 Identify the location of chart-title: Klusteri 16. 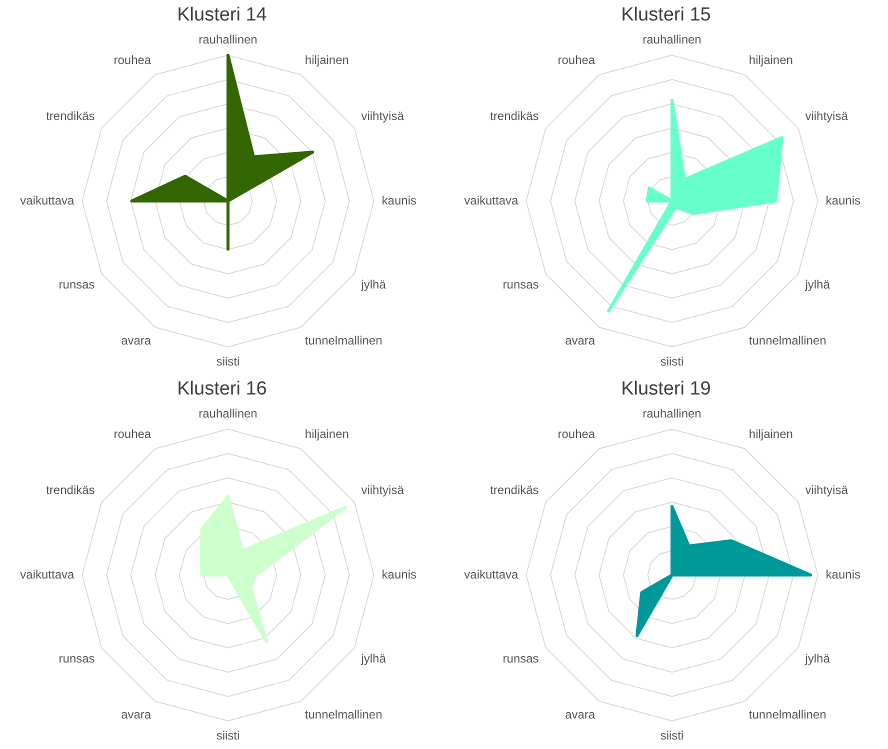
(222, 389).